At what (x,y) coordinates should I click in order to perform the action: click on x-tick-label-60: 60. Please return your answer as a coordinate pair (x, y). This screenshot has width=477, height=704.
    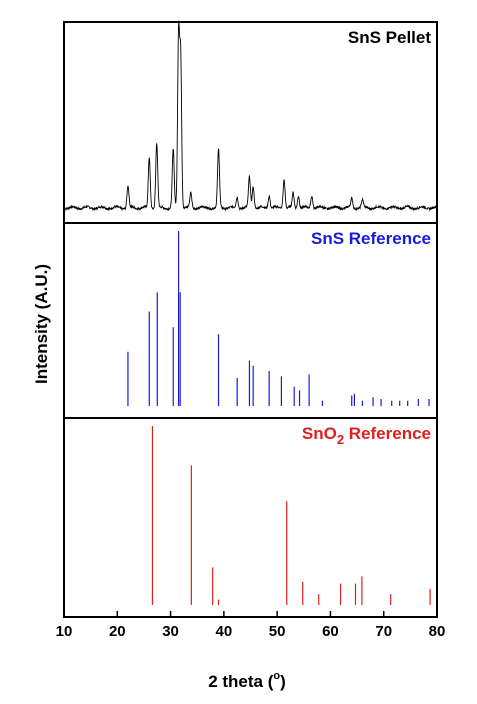
    Looking at the image, I should click on (330, 631).